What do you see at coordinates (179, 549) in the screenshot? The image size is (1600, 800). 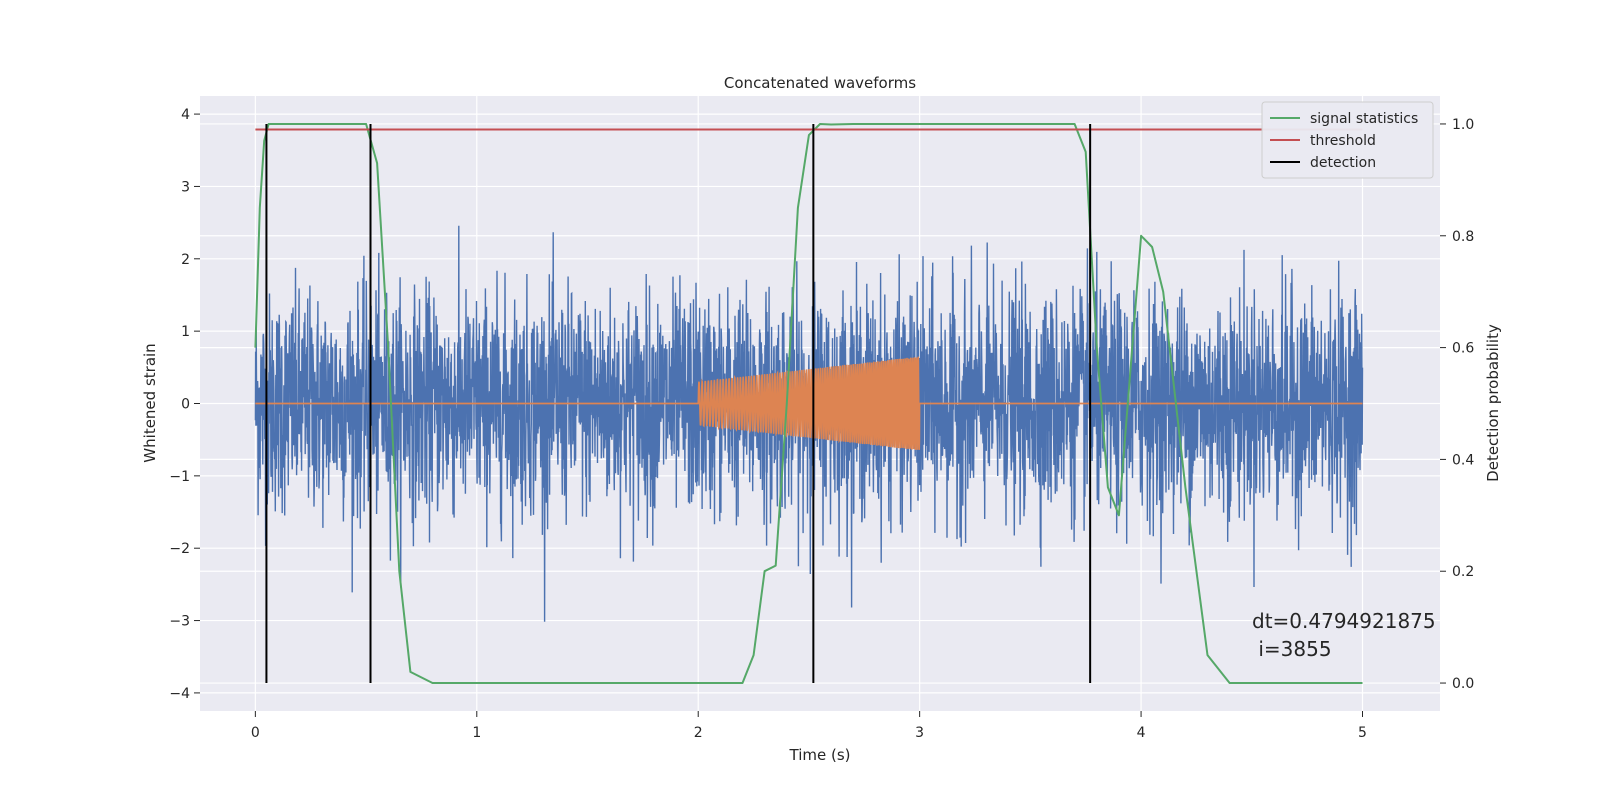 I see `y-tick-label: −2` at bounding box center [179, 549].